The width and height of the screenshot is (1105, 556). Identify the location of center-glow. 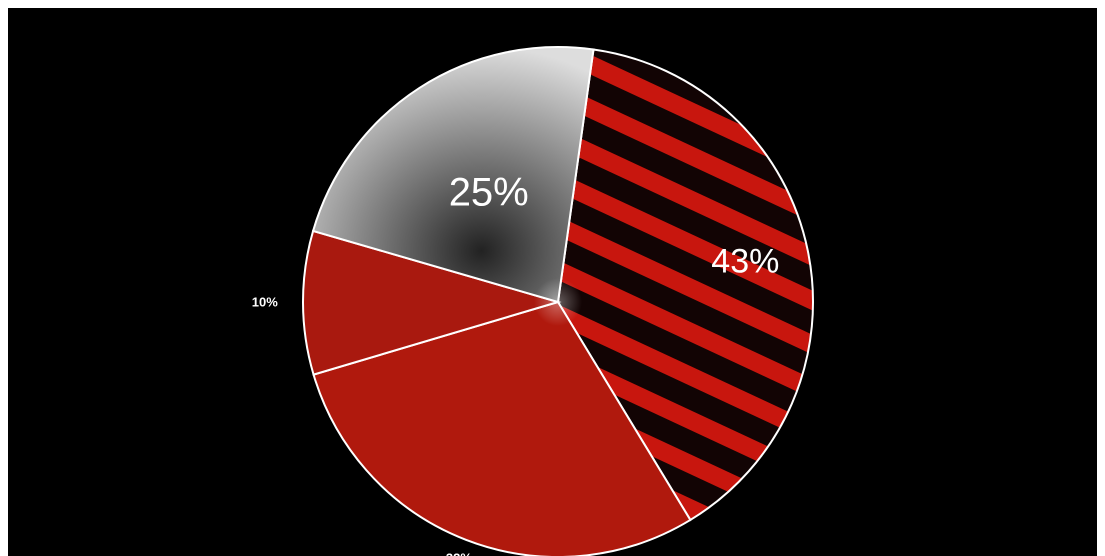
(558, 302).